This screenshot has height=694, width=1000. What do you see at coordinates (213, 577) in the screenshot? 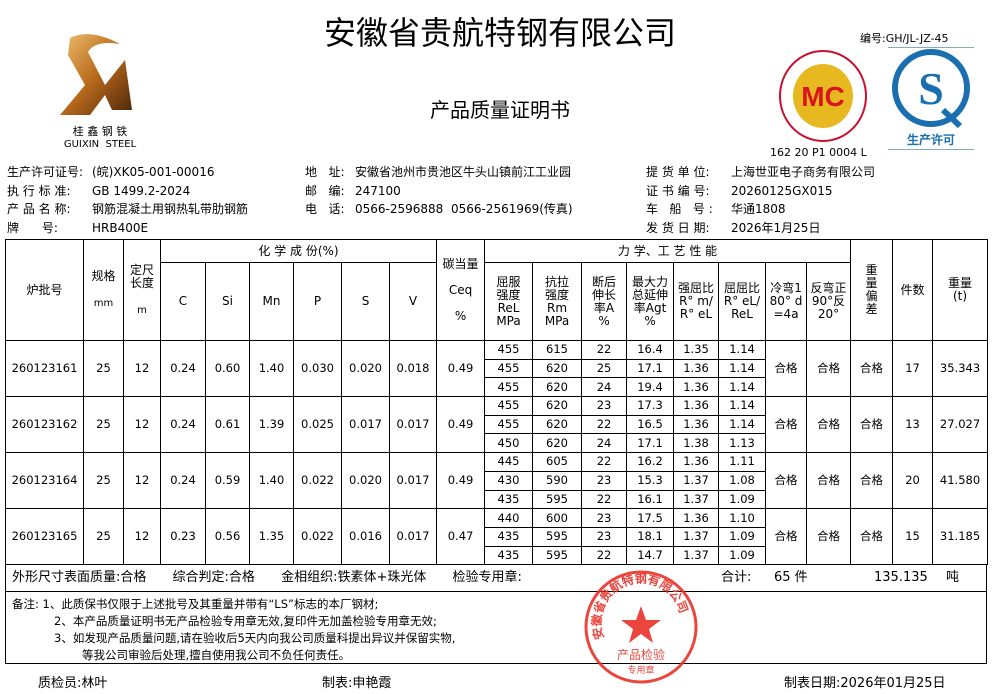
I see `overall-judgement: 综合判定:合格` at bounding box center [213, 577].